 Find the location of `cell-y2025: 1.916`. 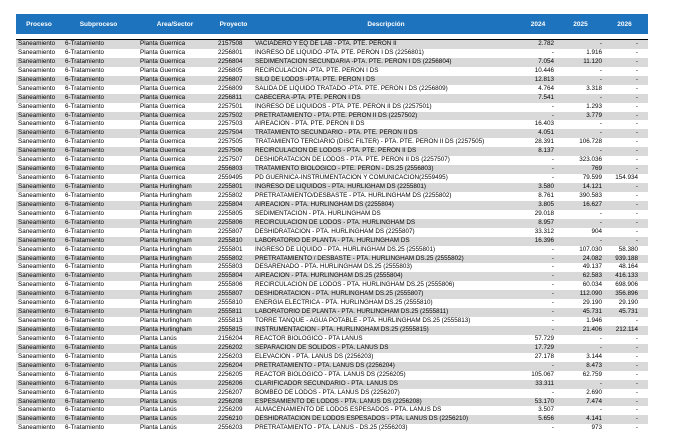

cell-y2025: 1.916 is located at coordinates (594, 52).